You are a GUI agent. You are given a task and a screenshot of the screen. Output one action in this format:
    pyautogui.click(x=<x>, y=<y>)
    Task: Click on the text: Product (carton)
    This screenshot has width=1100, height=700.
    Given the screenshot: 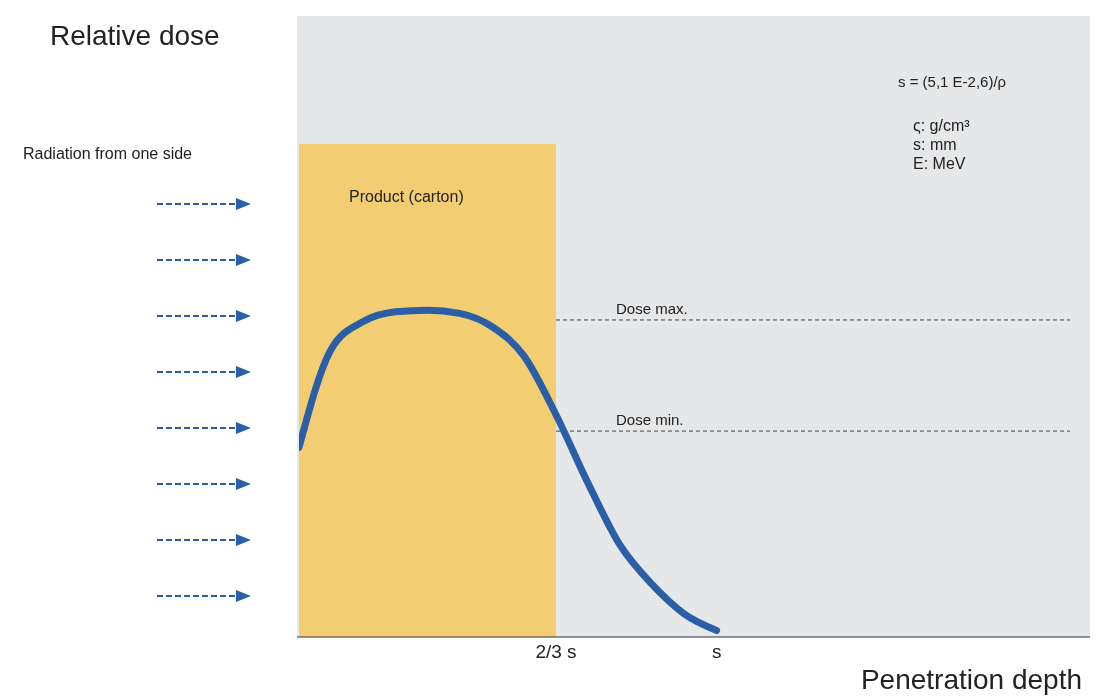 What is the action you would take?
    pyautogui.click(x=406, y=197)
    